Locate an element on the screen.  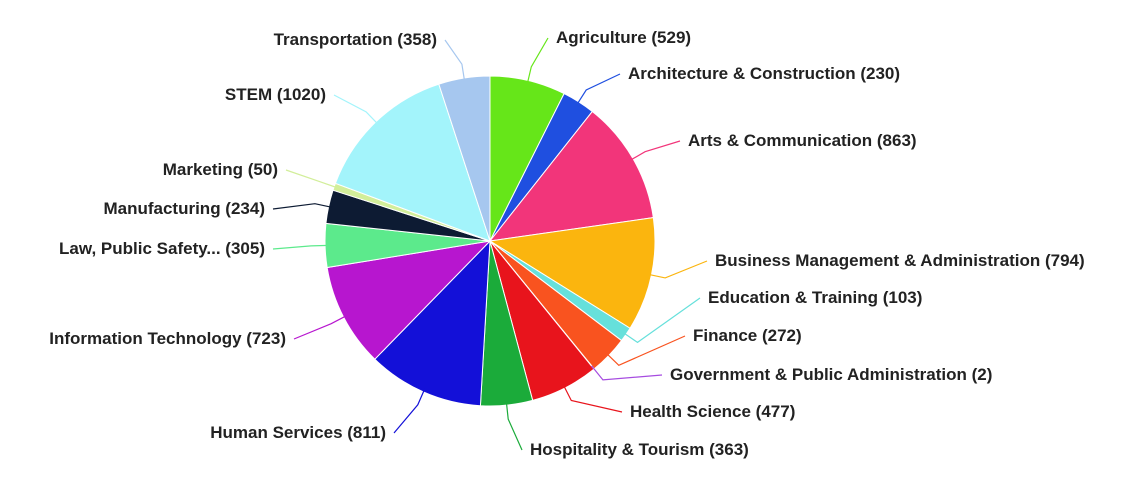
leader-line-human-services is located at coordinates (409, 411).